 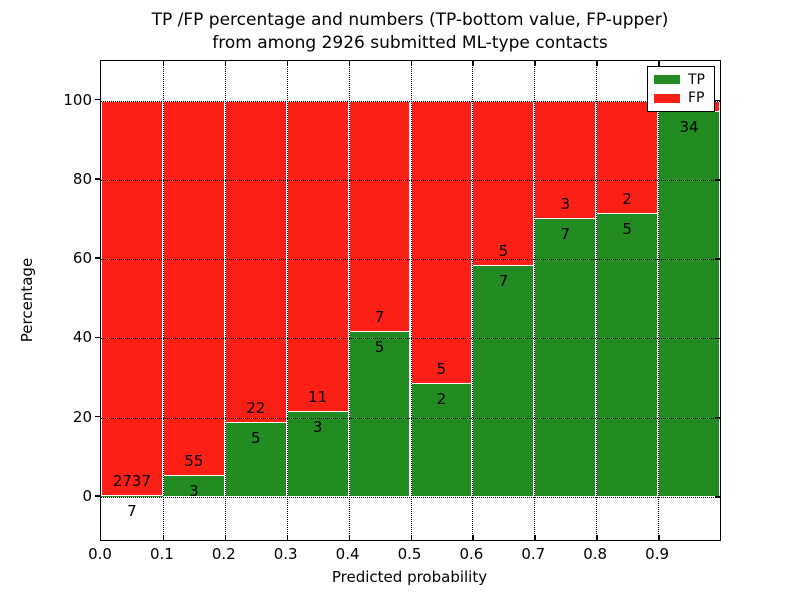 What do you see at coordinates (681, 80) in the screenshot?
I see `legend-item-tp: TP` at bounding box center [681, 80].